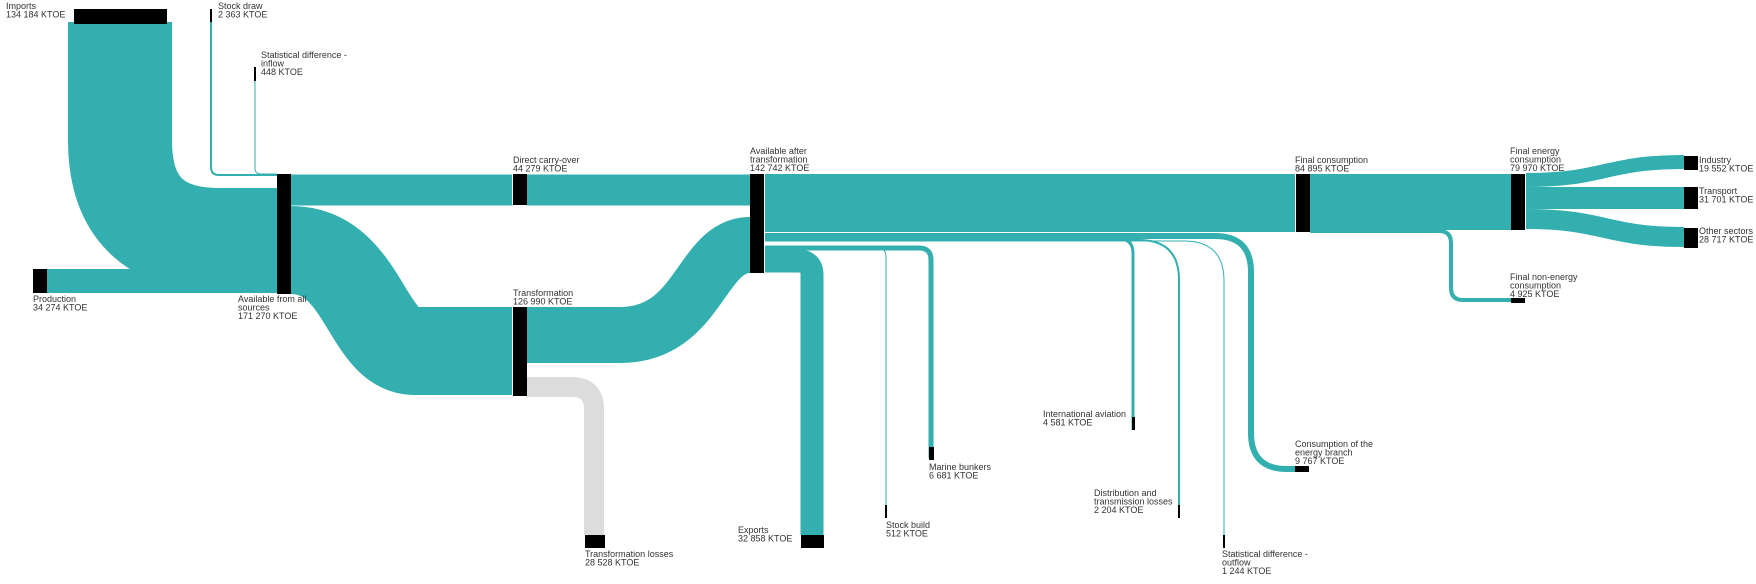 The height and width of the screenshot is (584, 1756). Describe the element at coordinates (1319, 461) in the screenshot. I see `energy-branch-label-value: 9 767 KTOE` at that location.